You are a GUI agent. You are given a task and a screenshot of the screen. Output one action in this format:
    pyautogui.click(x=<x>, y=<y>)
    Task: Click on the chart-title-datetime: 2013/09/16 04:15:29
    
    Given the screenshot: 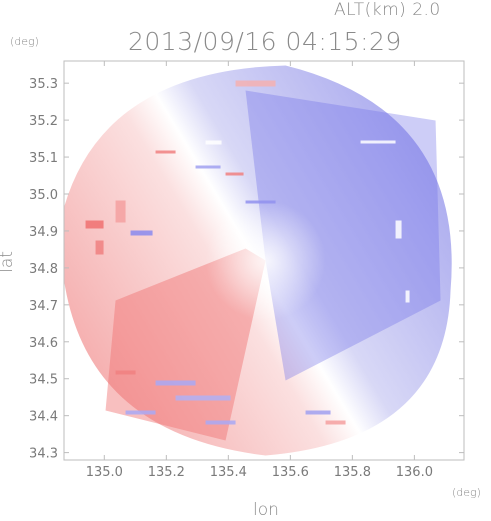 What is the action you would take?
    pyautogui.click(x=265, y=41)
    